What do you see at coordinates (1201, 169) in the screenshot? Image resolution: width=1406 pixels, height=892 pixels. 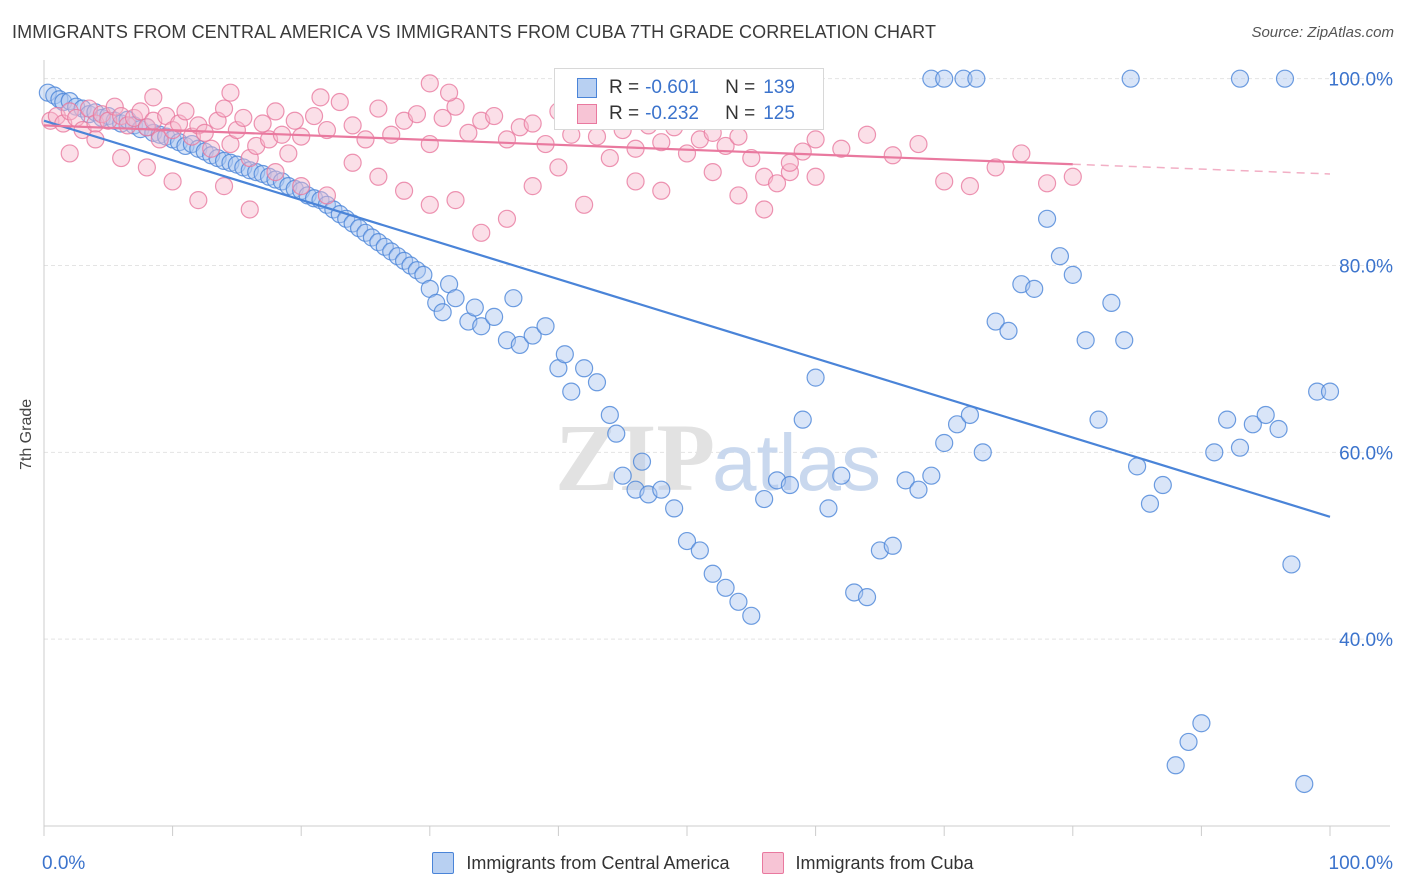 I see `trend-line-extension` at bounding box center [1201, 169].